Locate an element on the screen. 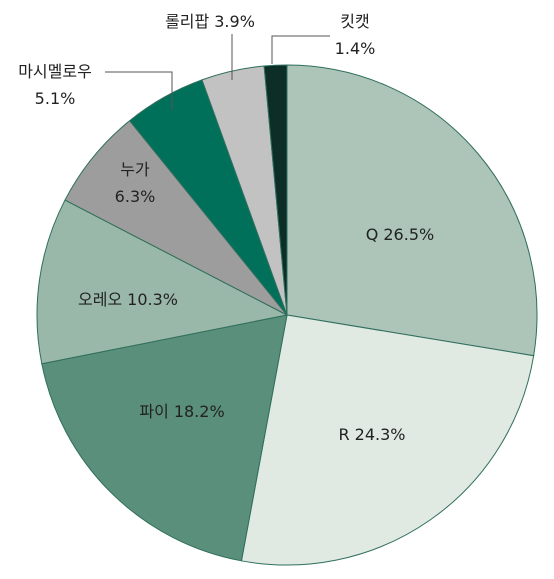 This screenshot has width=554, height=579. slice-label: 마시멜로우 5.1% is located at coordinates (55, 85).